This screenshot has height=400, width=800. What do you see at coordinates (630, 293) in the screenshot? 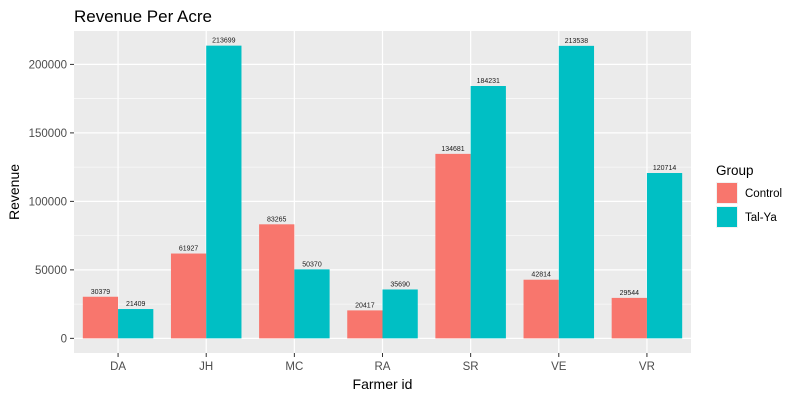
I see `bar-value-label: 29544` at bounding box center [630, 293].